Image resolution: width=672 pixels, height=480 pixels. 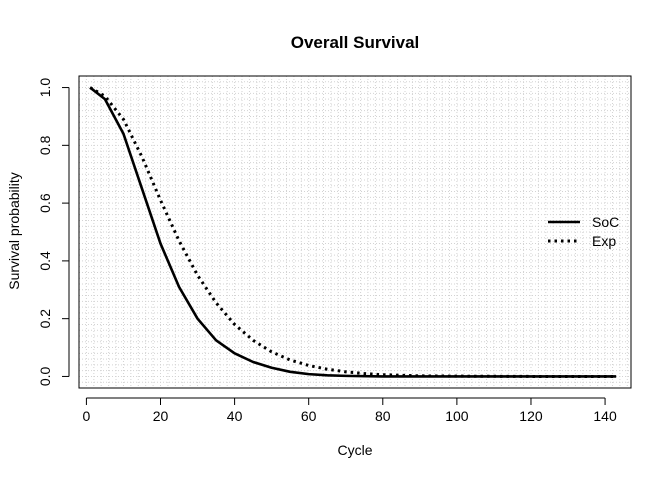 I want to click on y-axis-title: Survival probability, so click(x=14, y=231).